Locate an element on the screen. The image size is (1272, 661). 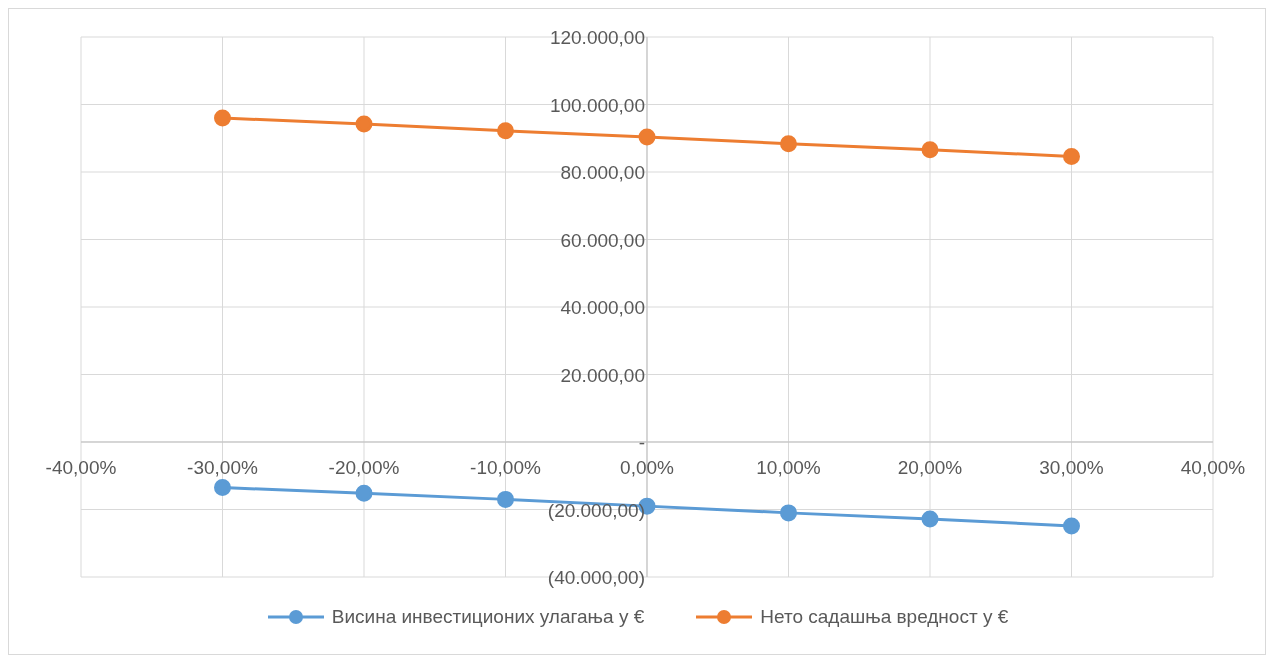
y-tick-label: (40.000,00) is located at coordinates (596, 577).